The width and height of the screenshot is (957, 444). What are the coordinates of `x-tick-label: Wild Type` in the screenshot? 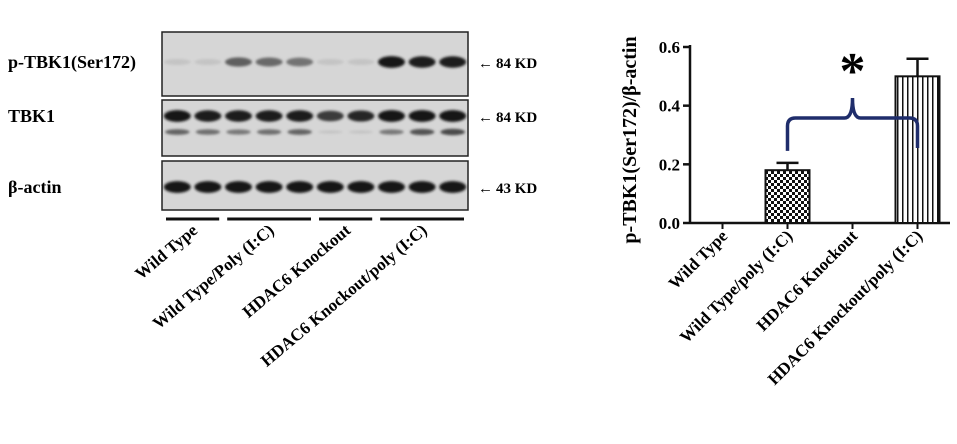 It's located at (698, 259).